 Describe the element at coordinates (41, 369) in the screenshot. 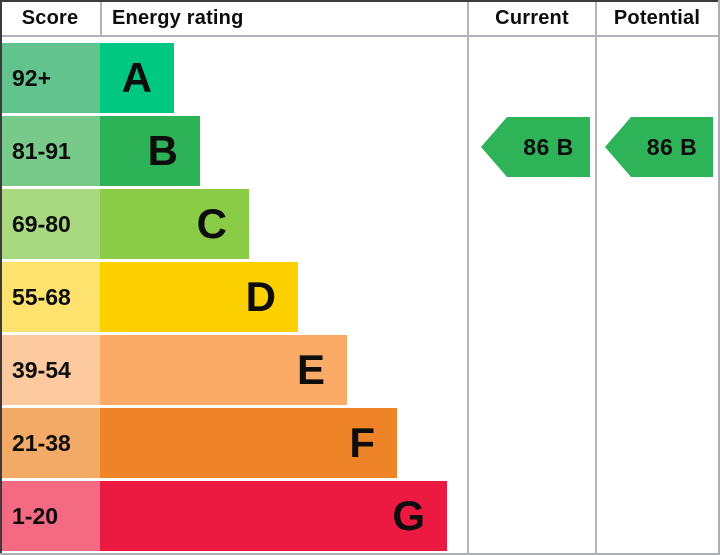

I see `score-range-label: 39-54` at that location.